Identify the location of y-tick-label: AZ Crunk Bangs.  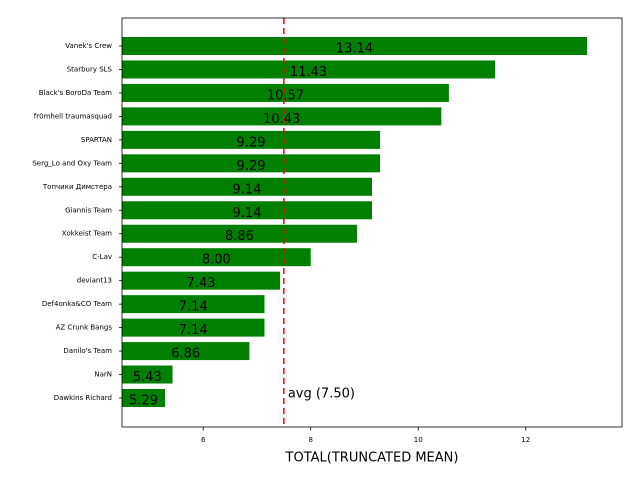
(84, 328).